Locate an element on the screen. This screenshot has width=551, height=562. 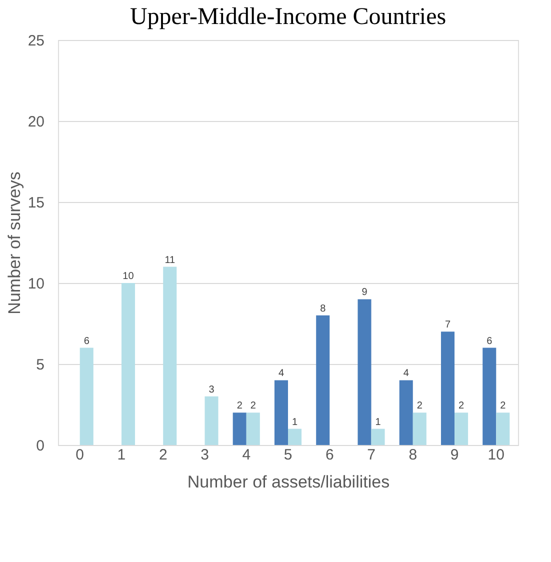
x-tick-label: 0 is located at coordinates (80, 455).